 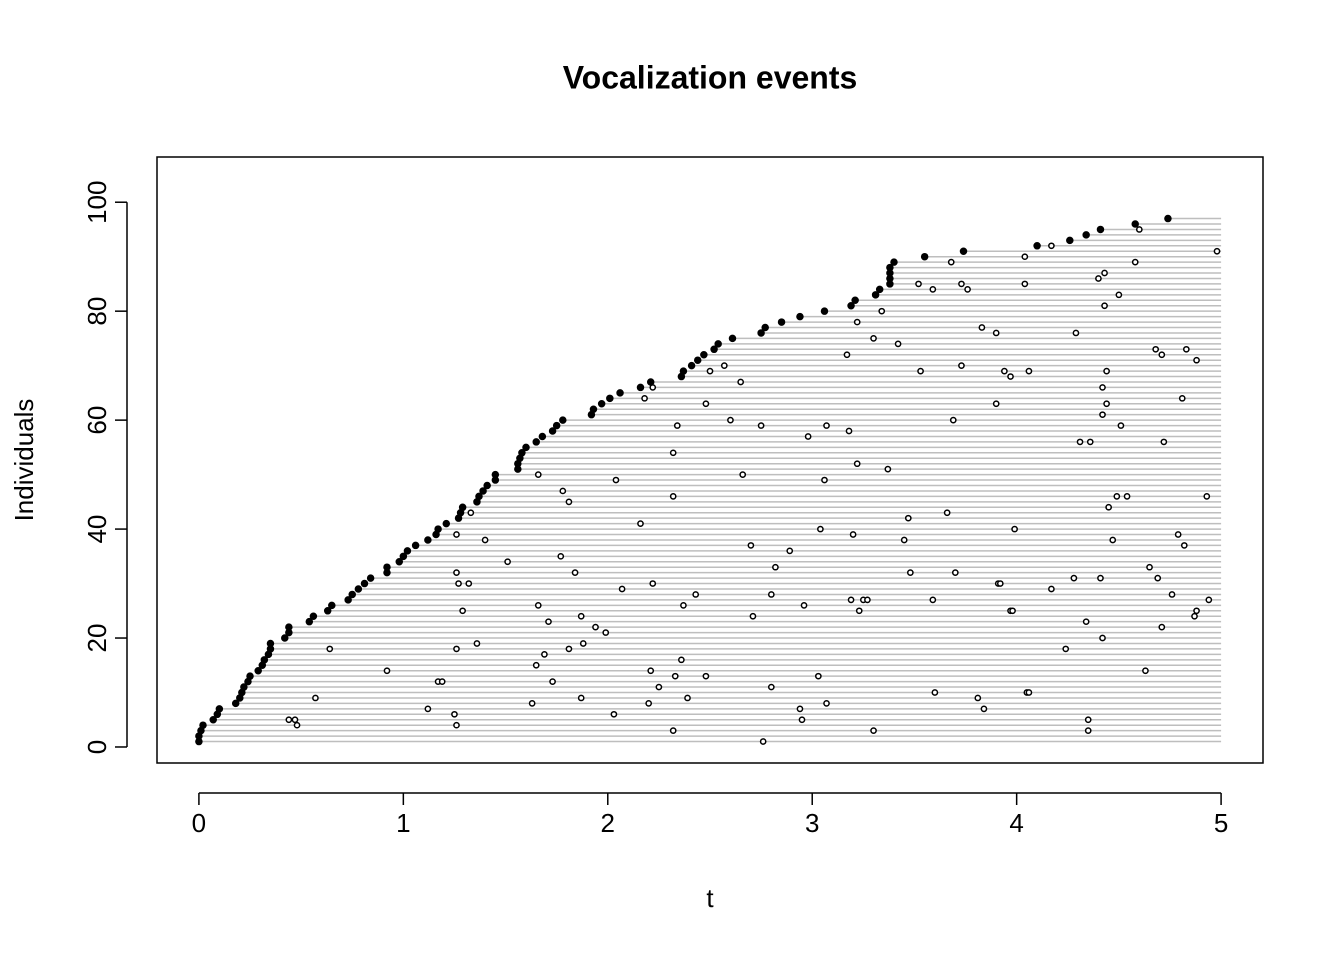 I want to click on y-tick-label: 20, so click(x=97, y=638).